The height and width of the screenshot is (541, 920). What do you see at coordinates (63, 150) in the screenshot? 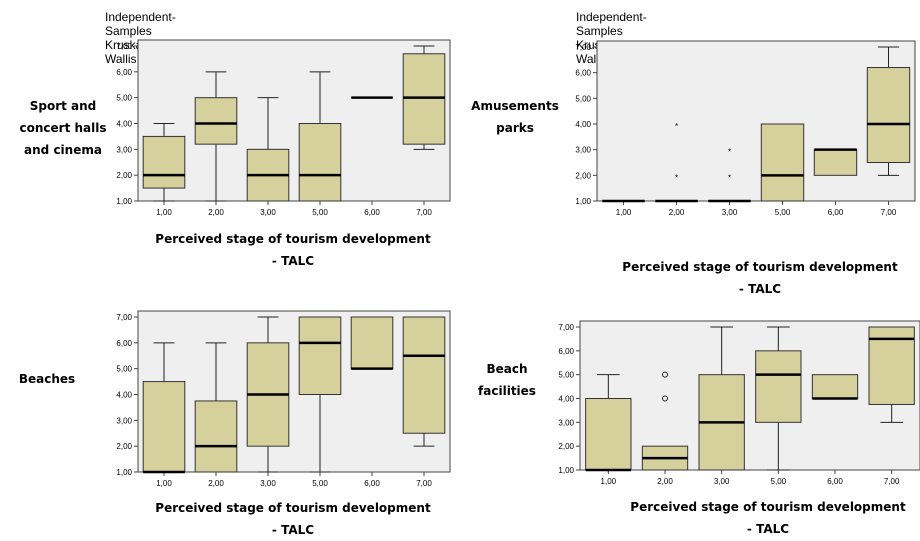
I see `row-label-line: and cinema` at bounding box center [63, 150].